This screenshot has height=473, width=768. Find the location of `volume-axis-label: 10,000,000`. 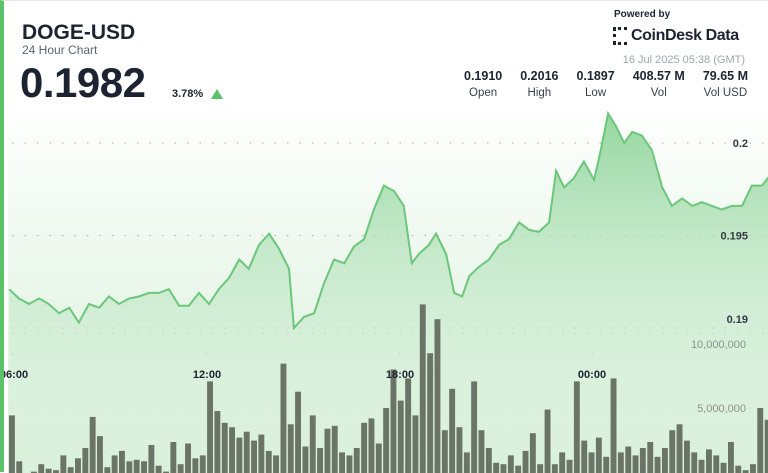

volume-axis-label: 10,000,000 is located at coordinates (718, 345).